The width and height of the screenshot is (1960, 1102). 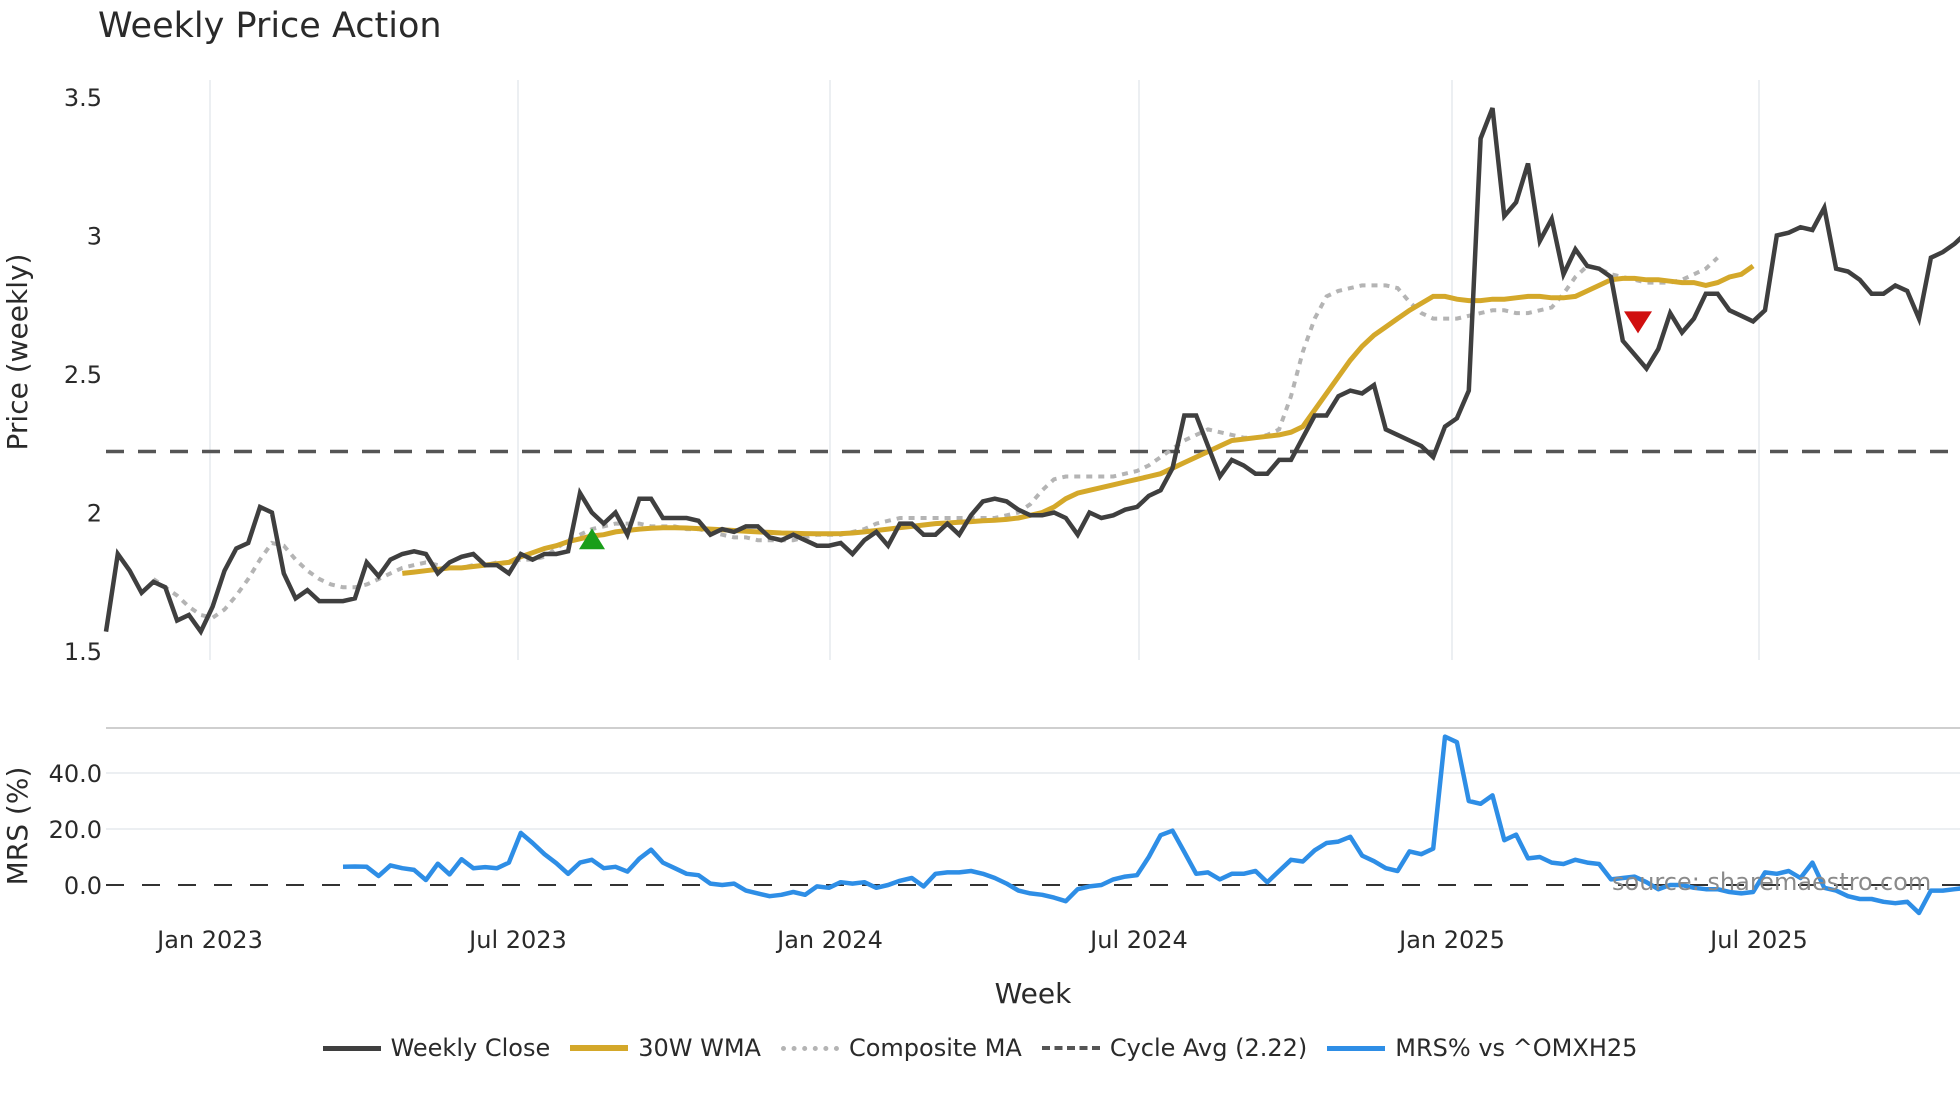 I want to click on legend-swatch-dashed-gray-icon, so click(x=1070, y=1048).